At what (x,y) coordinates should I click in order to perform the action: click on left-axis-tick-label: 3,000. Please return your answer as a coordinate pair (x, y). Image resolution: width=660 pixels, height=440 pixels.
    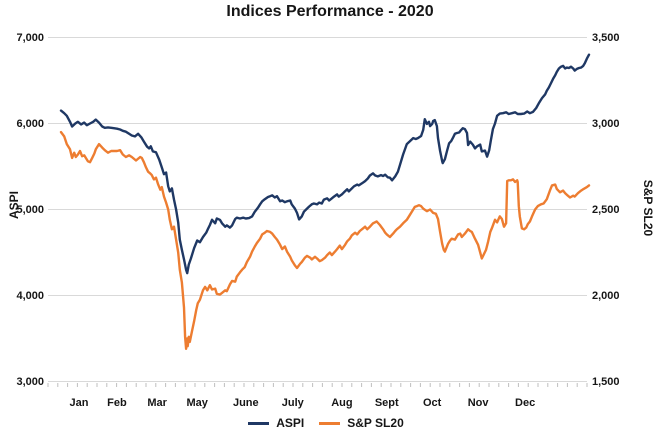
    Looking at the image, I should click on (30, 381).